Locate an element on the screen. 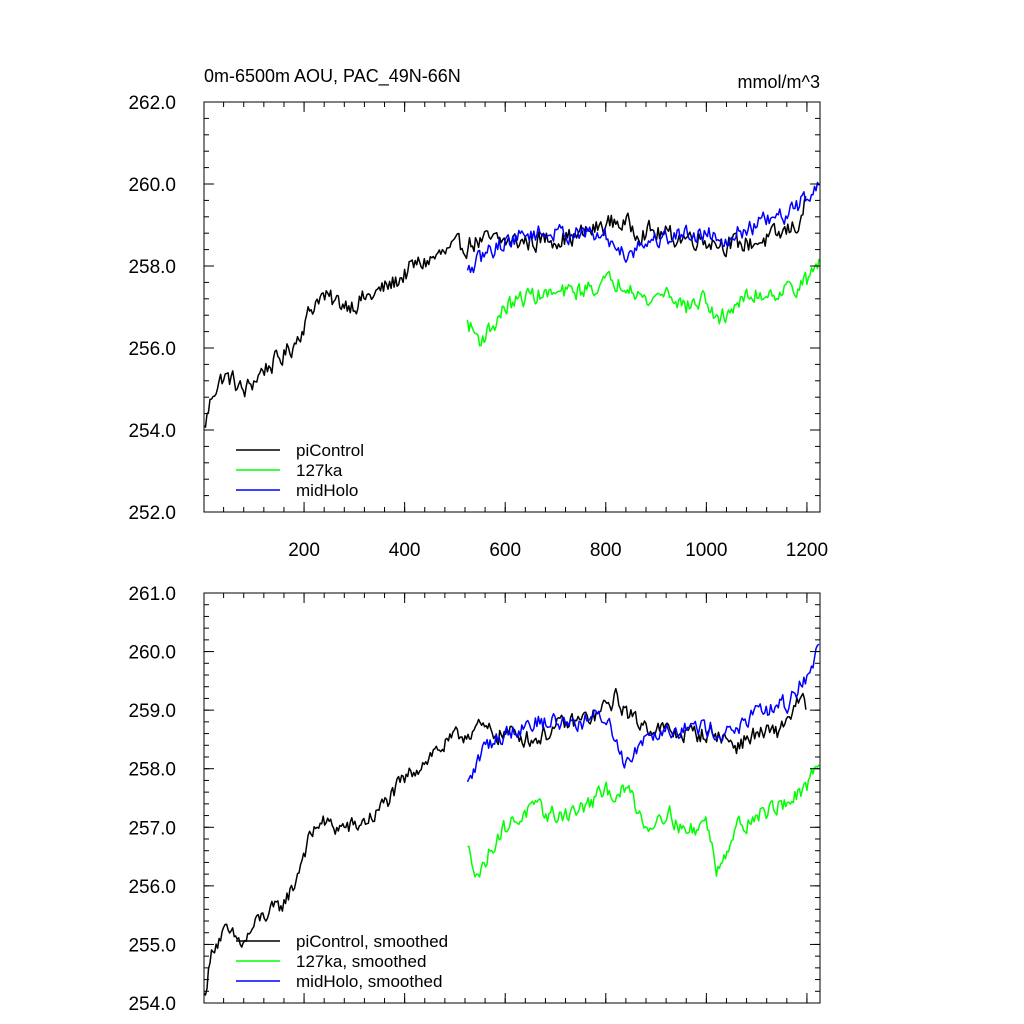 The height and width of the screenshot is (1024, 1024). y-tick-label: 262.0 is located at coordinates (152, 103).